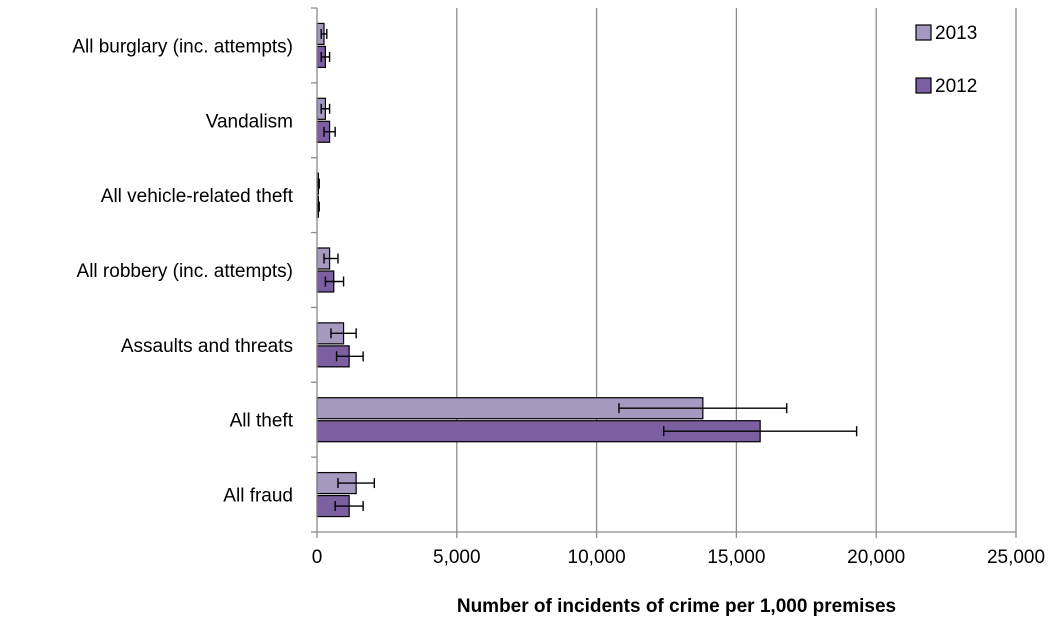 The height and width of the screenshot is (621, 1053). What do you see at coordinates (678, 557) in the screenshot?
I see `x-tick-labels: 0 5,000 10,000 15,000 20,000 25,000` at bounding box center [678, 557].